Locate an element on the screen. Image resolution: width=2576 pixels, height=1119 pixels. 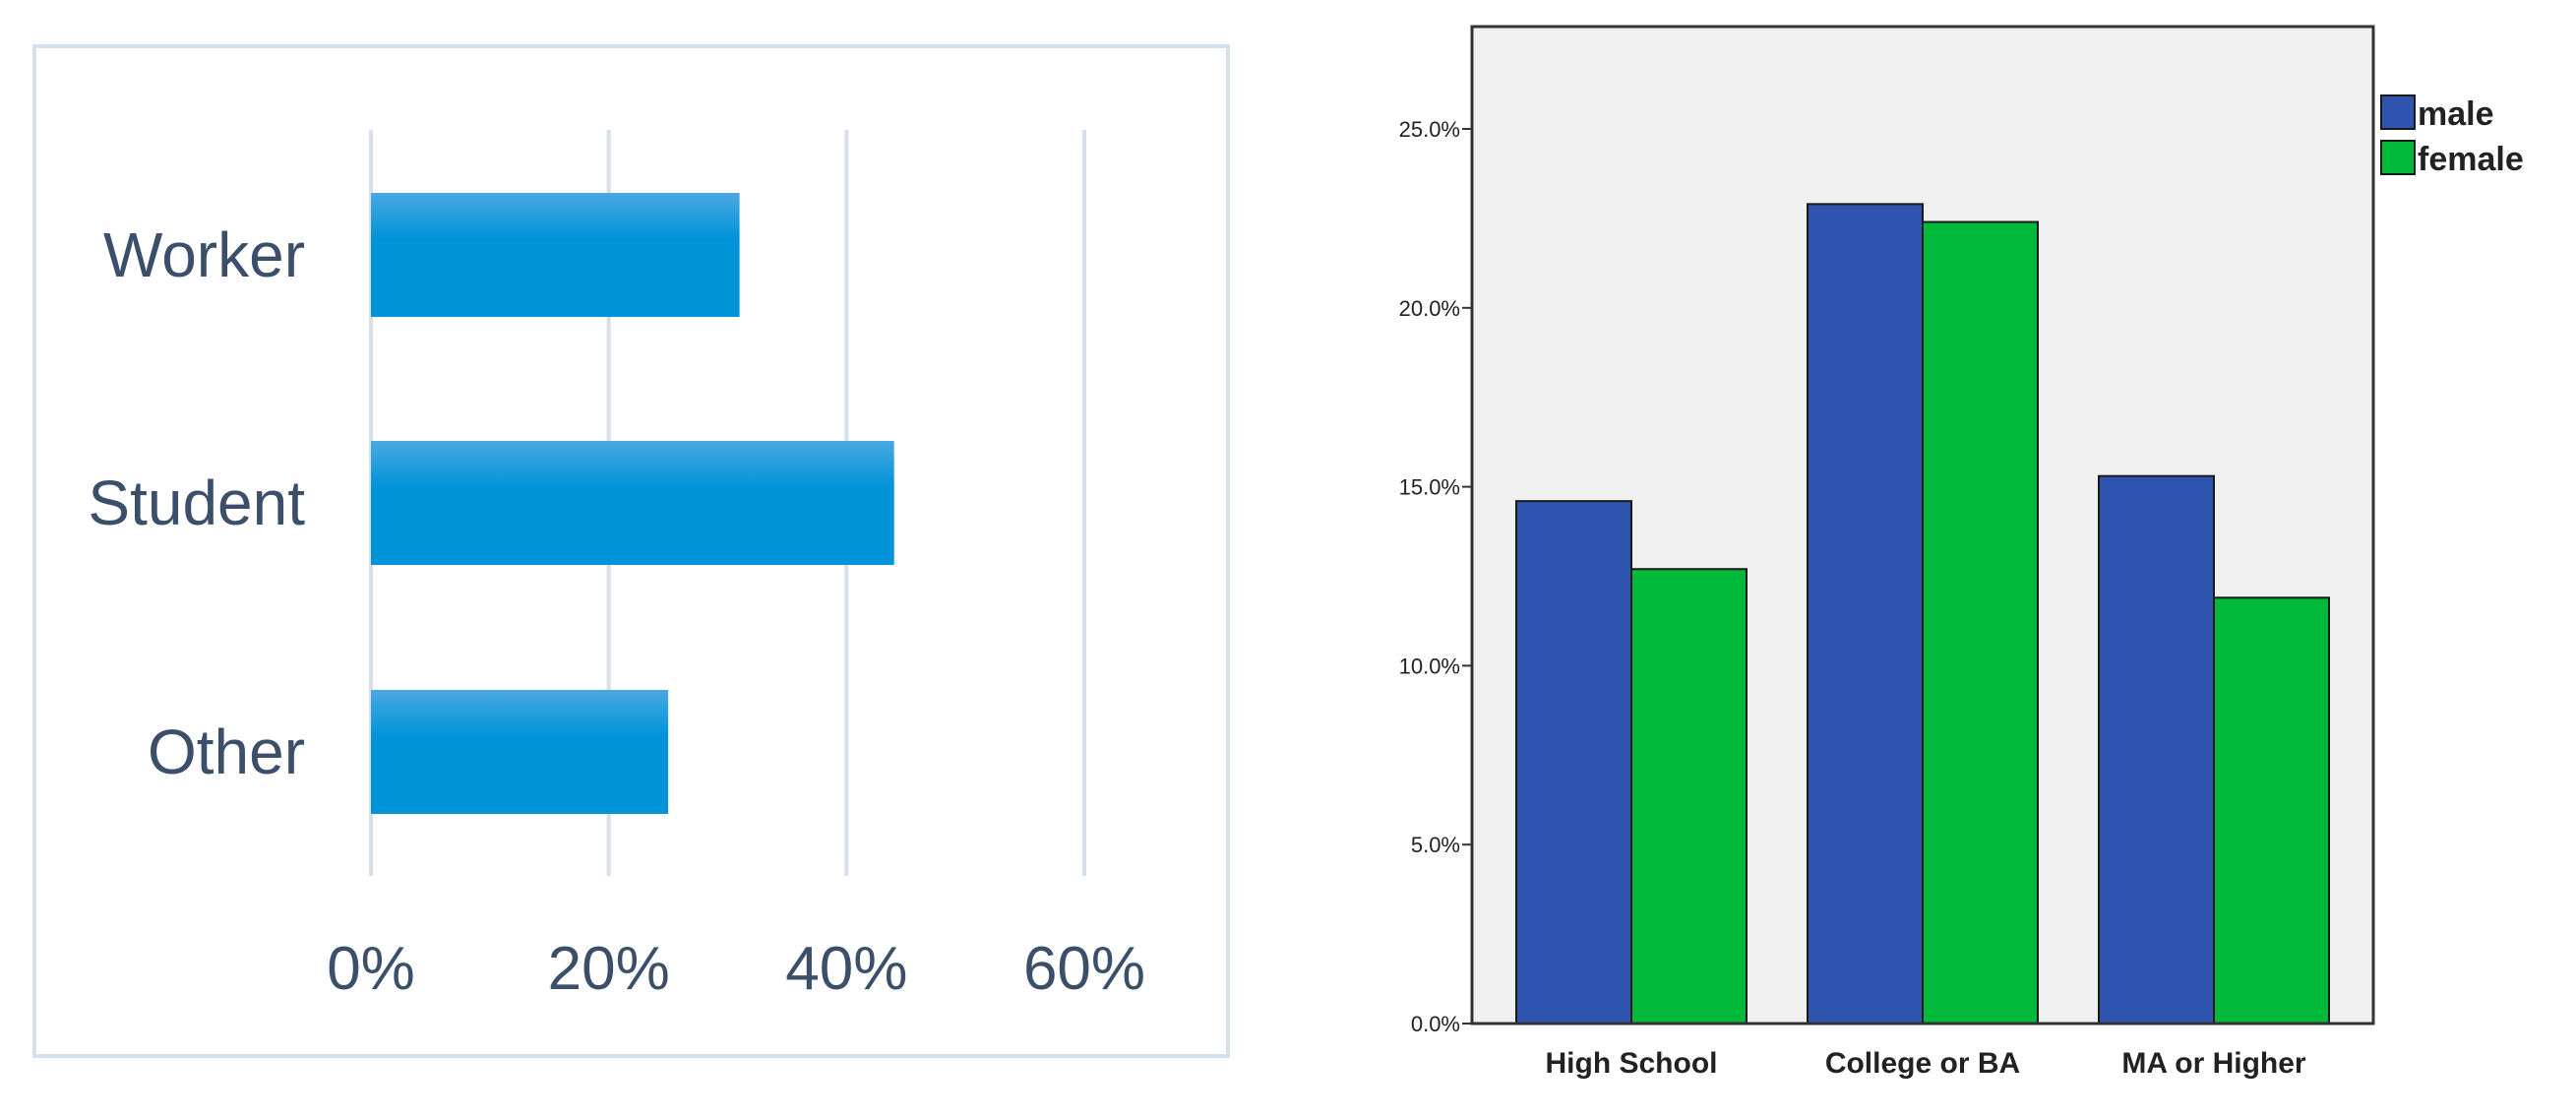
legend-label-male: male is located at coordinates (2456, 114).